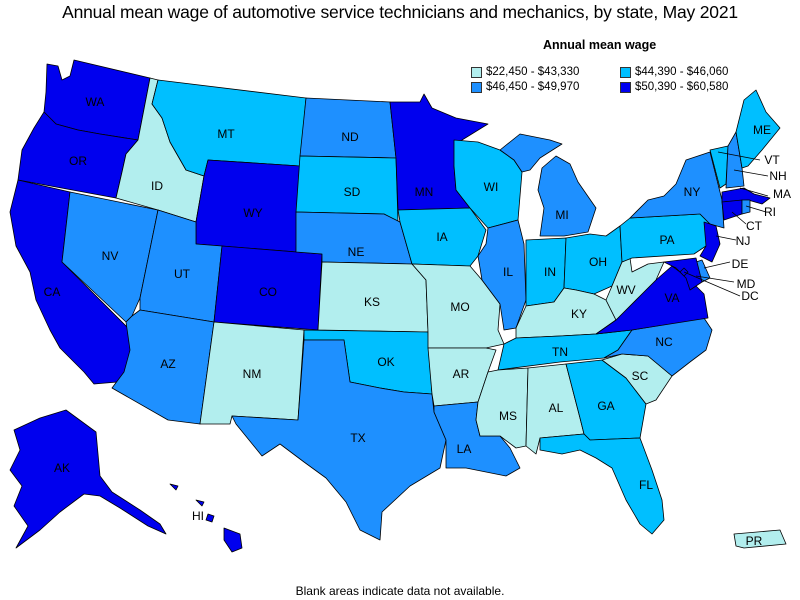 The width and height of the screenshot is (800, 600). I want to click on state-label-MA: MA, so click(782, 194).